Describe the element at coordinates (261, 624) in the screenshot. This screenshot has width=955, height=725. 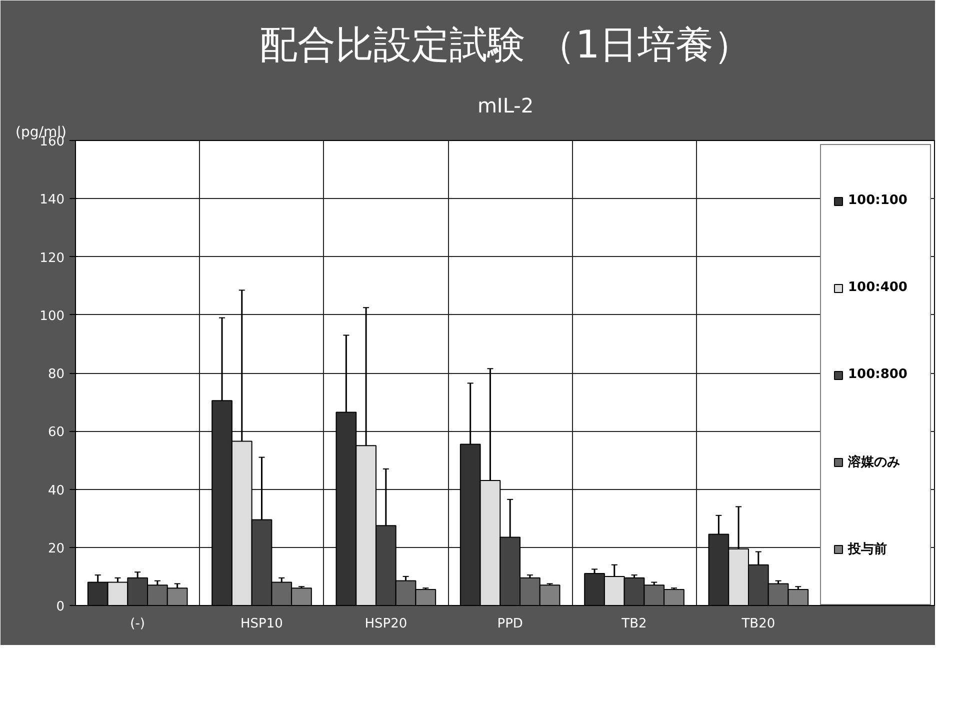
I see `x-tick-label: HSP10` at that location.